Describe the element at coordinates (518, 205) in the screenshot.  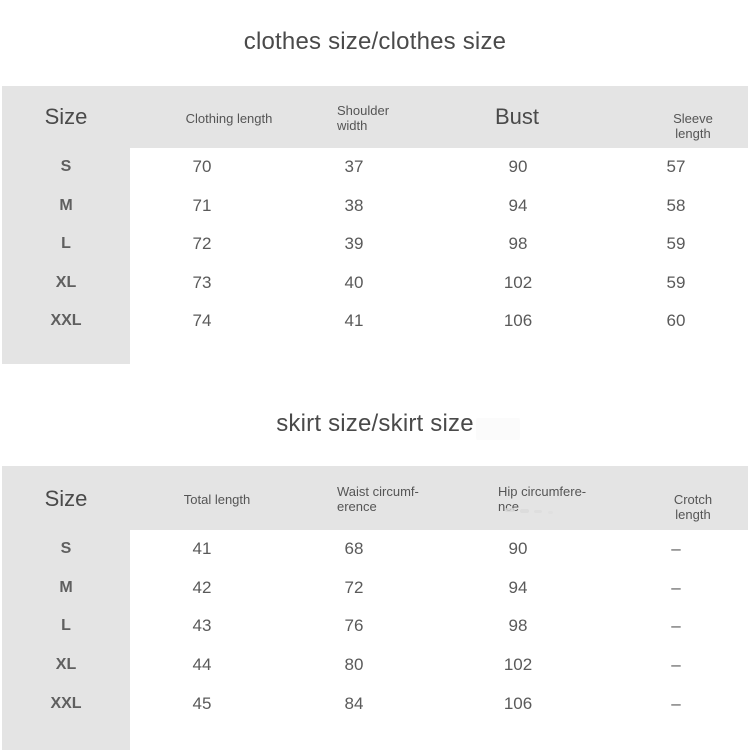
I see `cell-bust: 94` at that location.